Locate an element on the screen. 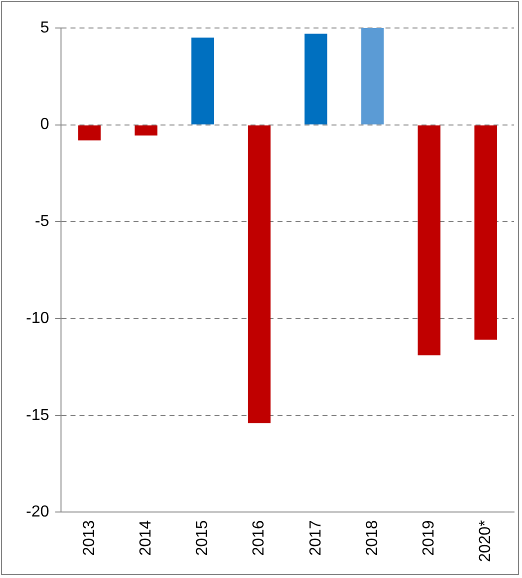 The width and height of the screenshot is (522, 578). y-tick-label: -10 is located at coordinates (38, 318).